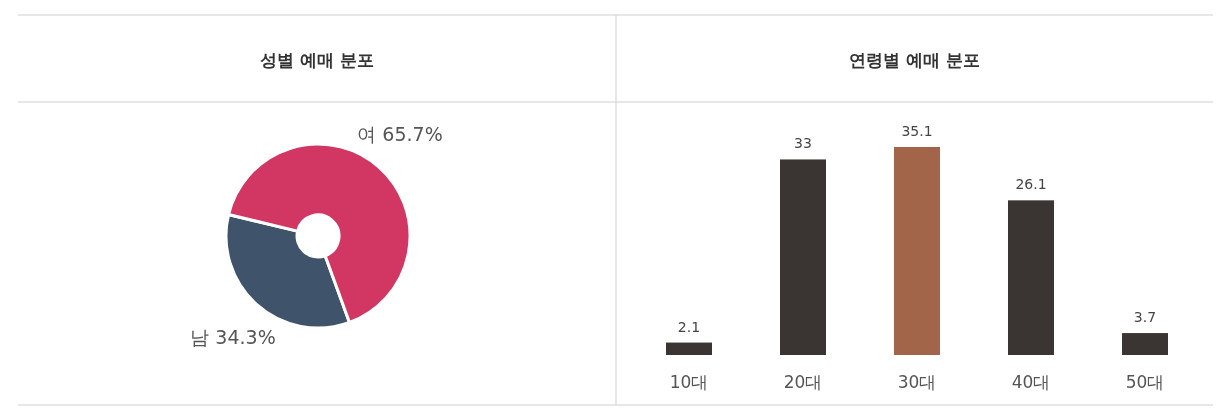 The width and height of the screenshot is (1231, 417). I want to click on x-tick-label: 20대, so click(803, 382).